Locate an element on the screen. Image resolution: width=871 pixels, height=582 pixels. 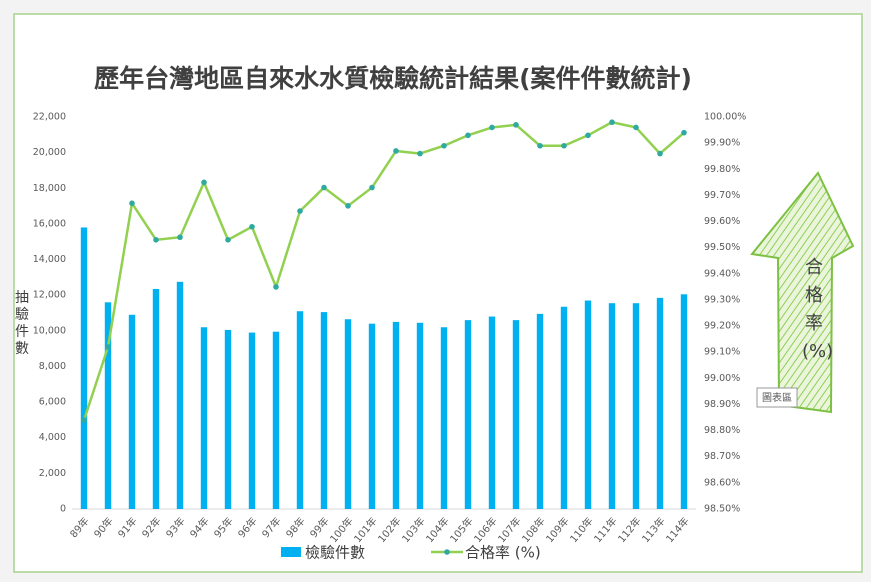
y-tick-label: 14,000 is located at coordinates (49, 259).